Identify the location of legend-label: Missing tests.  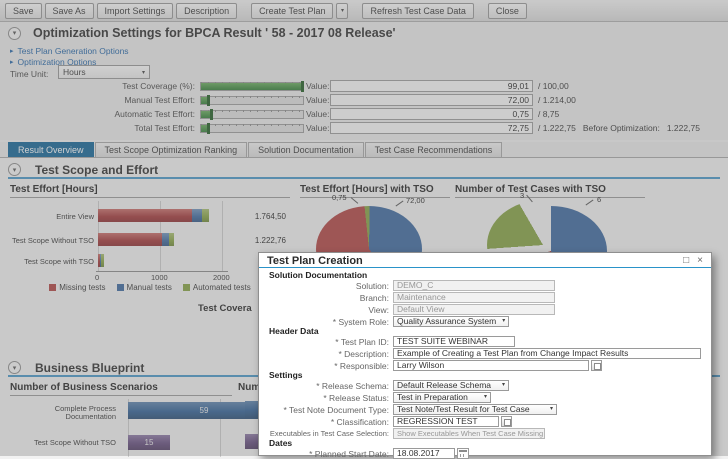
(82, 287).